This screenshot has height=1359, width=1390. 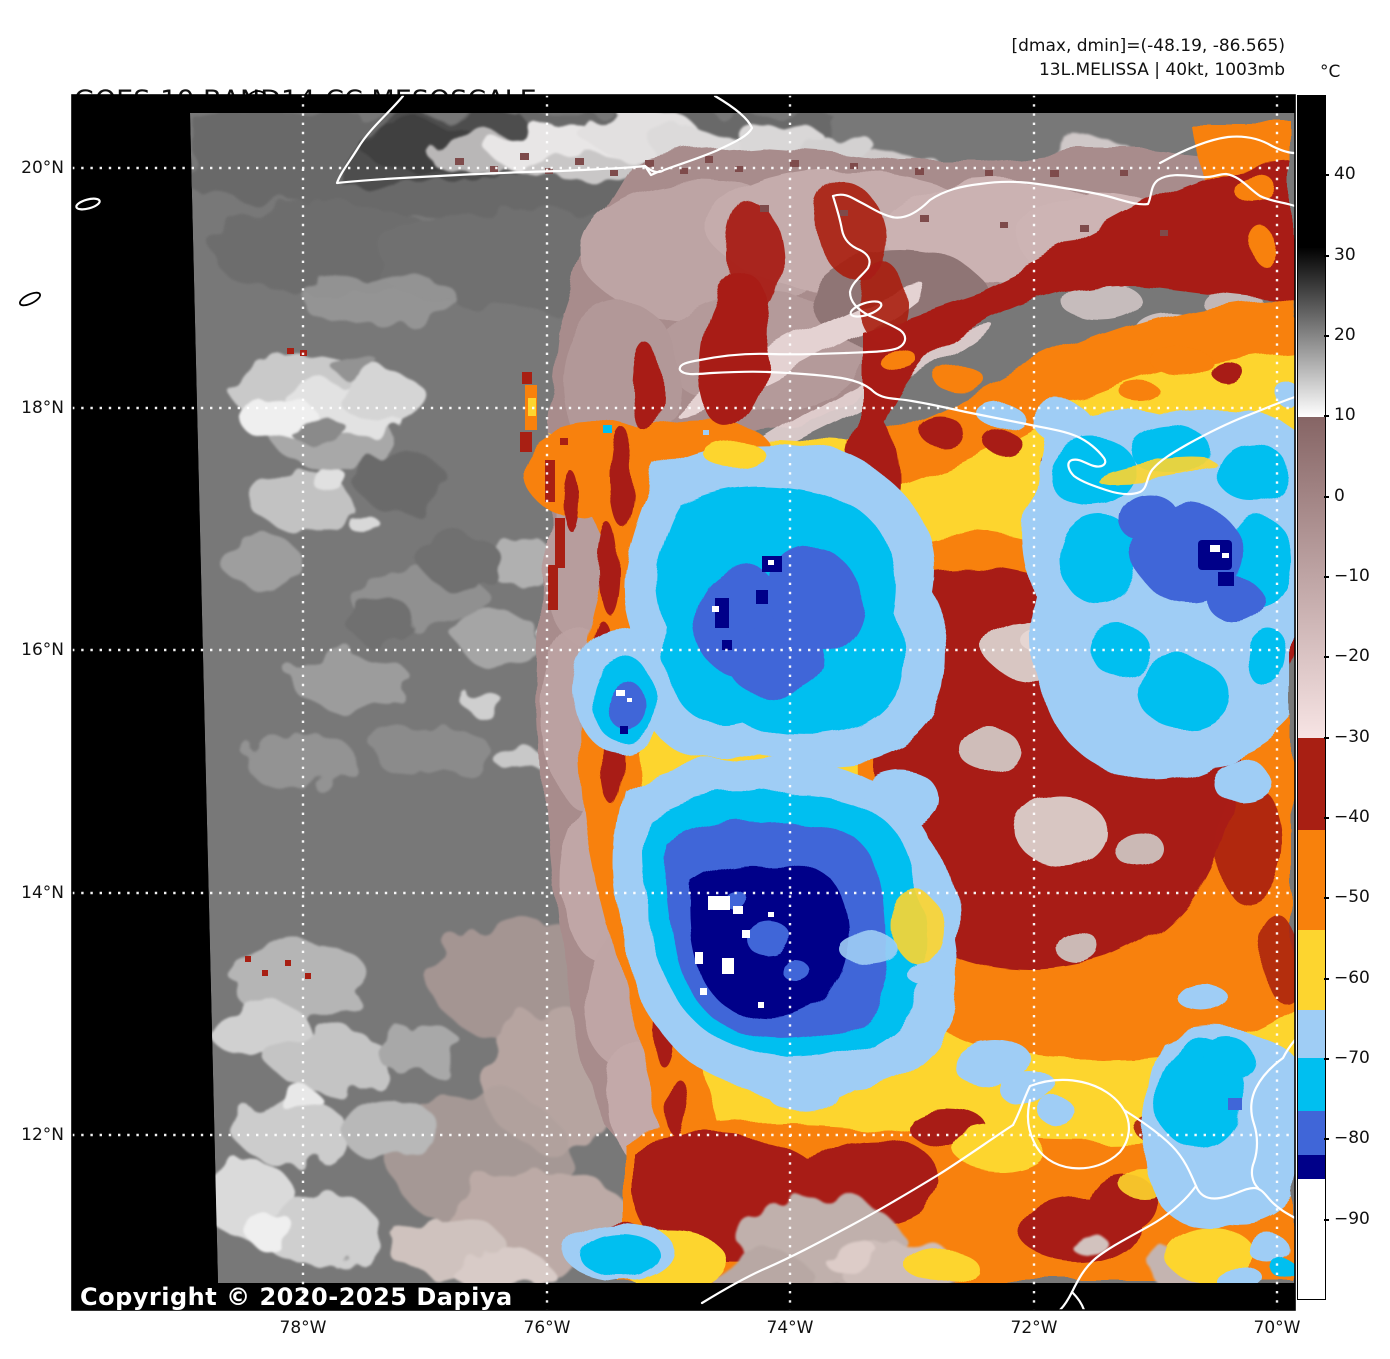 I want to click on storm-info-text: 13L.MELISSA | 40kt, 1003mb, so click(x=1161, y=70).